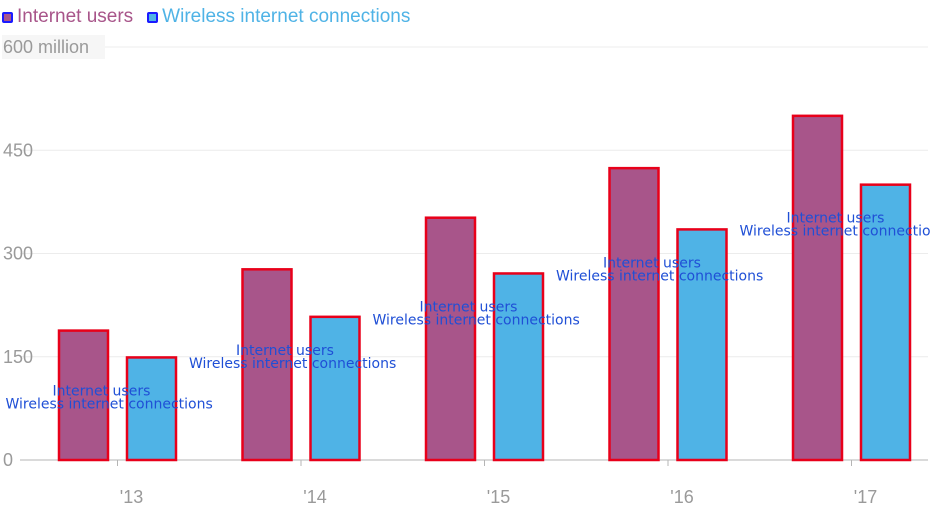  I want to click on annotation-internet-users-2: Internet users, so click(469, 307).